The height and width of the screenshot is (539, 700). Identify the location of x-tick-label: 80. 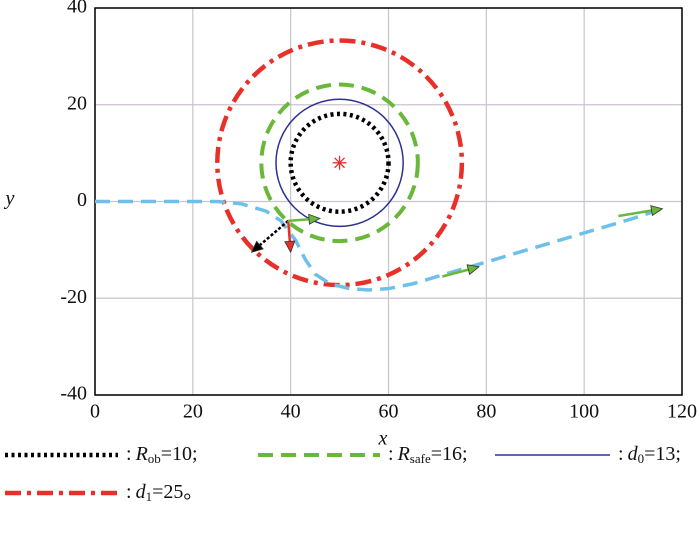
(486, 412).